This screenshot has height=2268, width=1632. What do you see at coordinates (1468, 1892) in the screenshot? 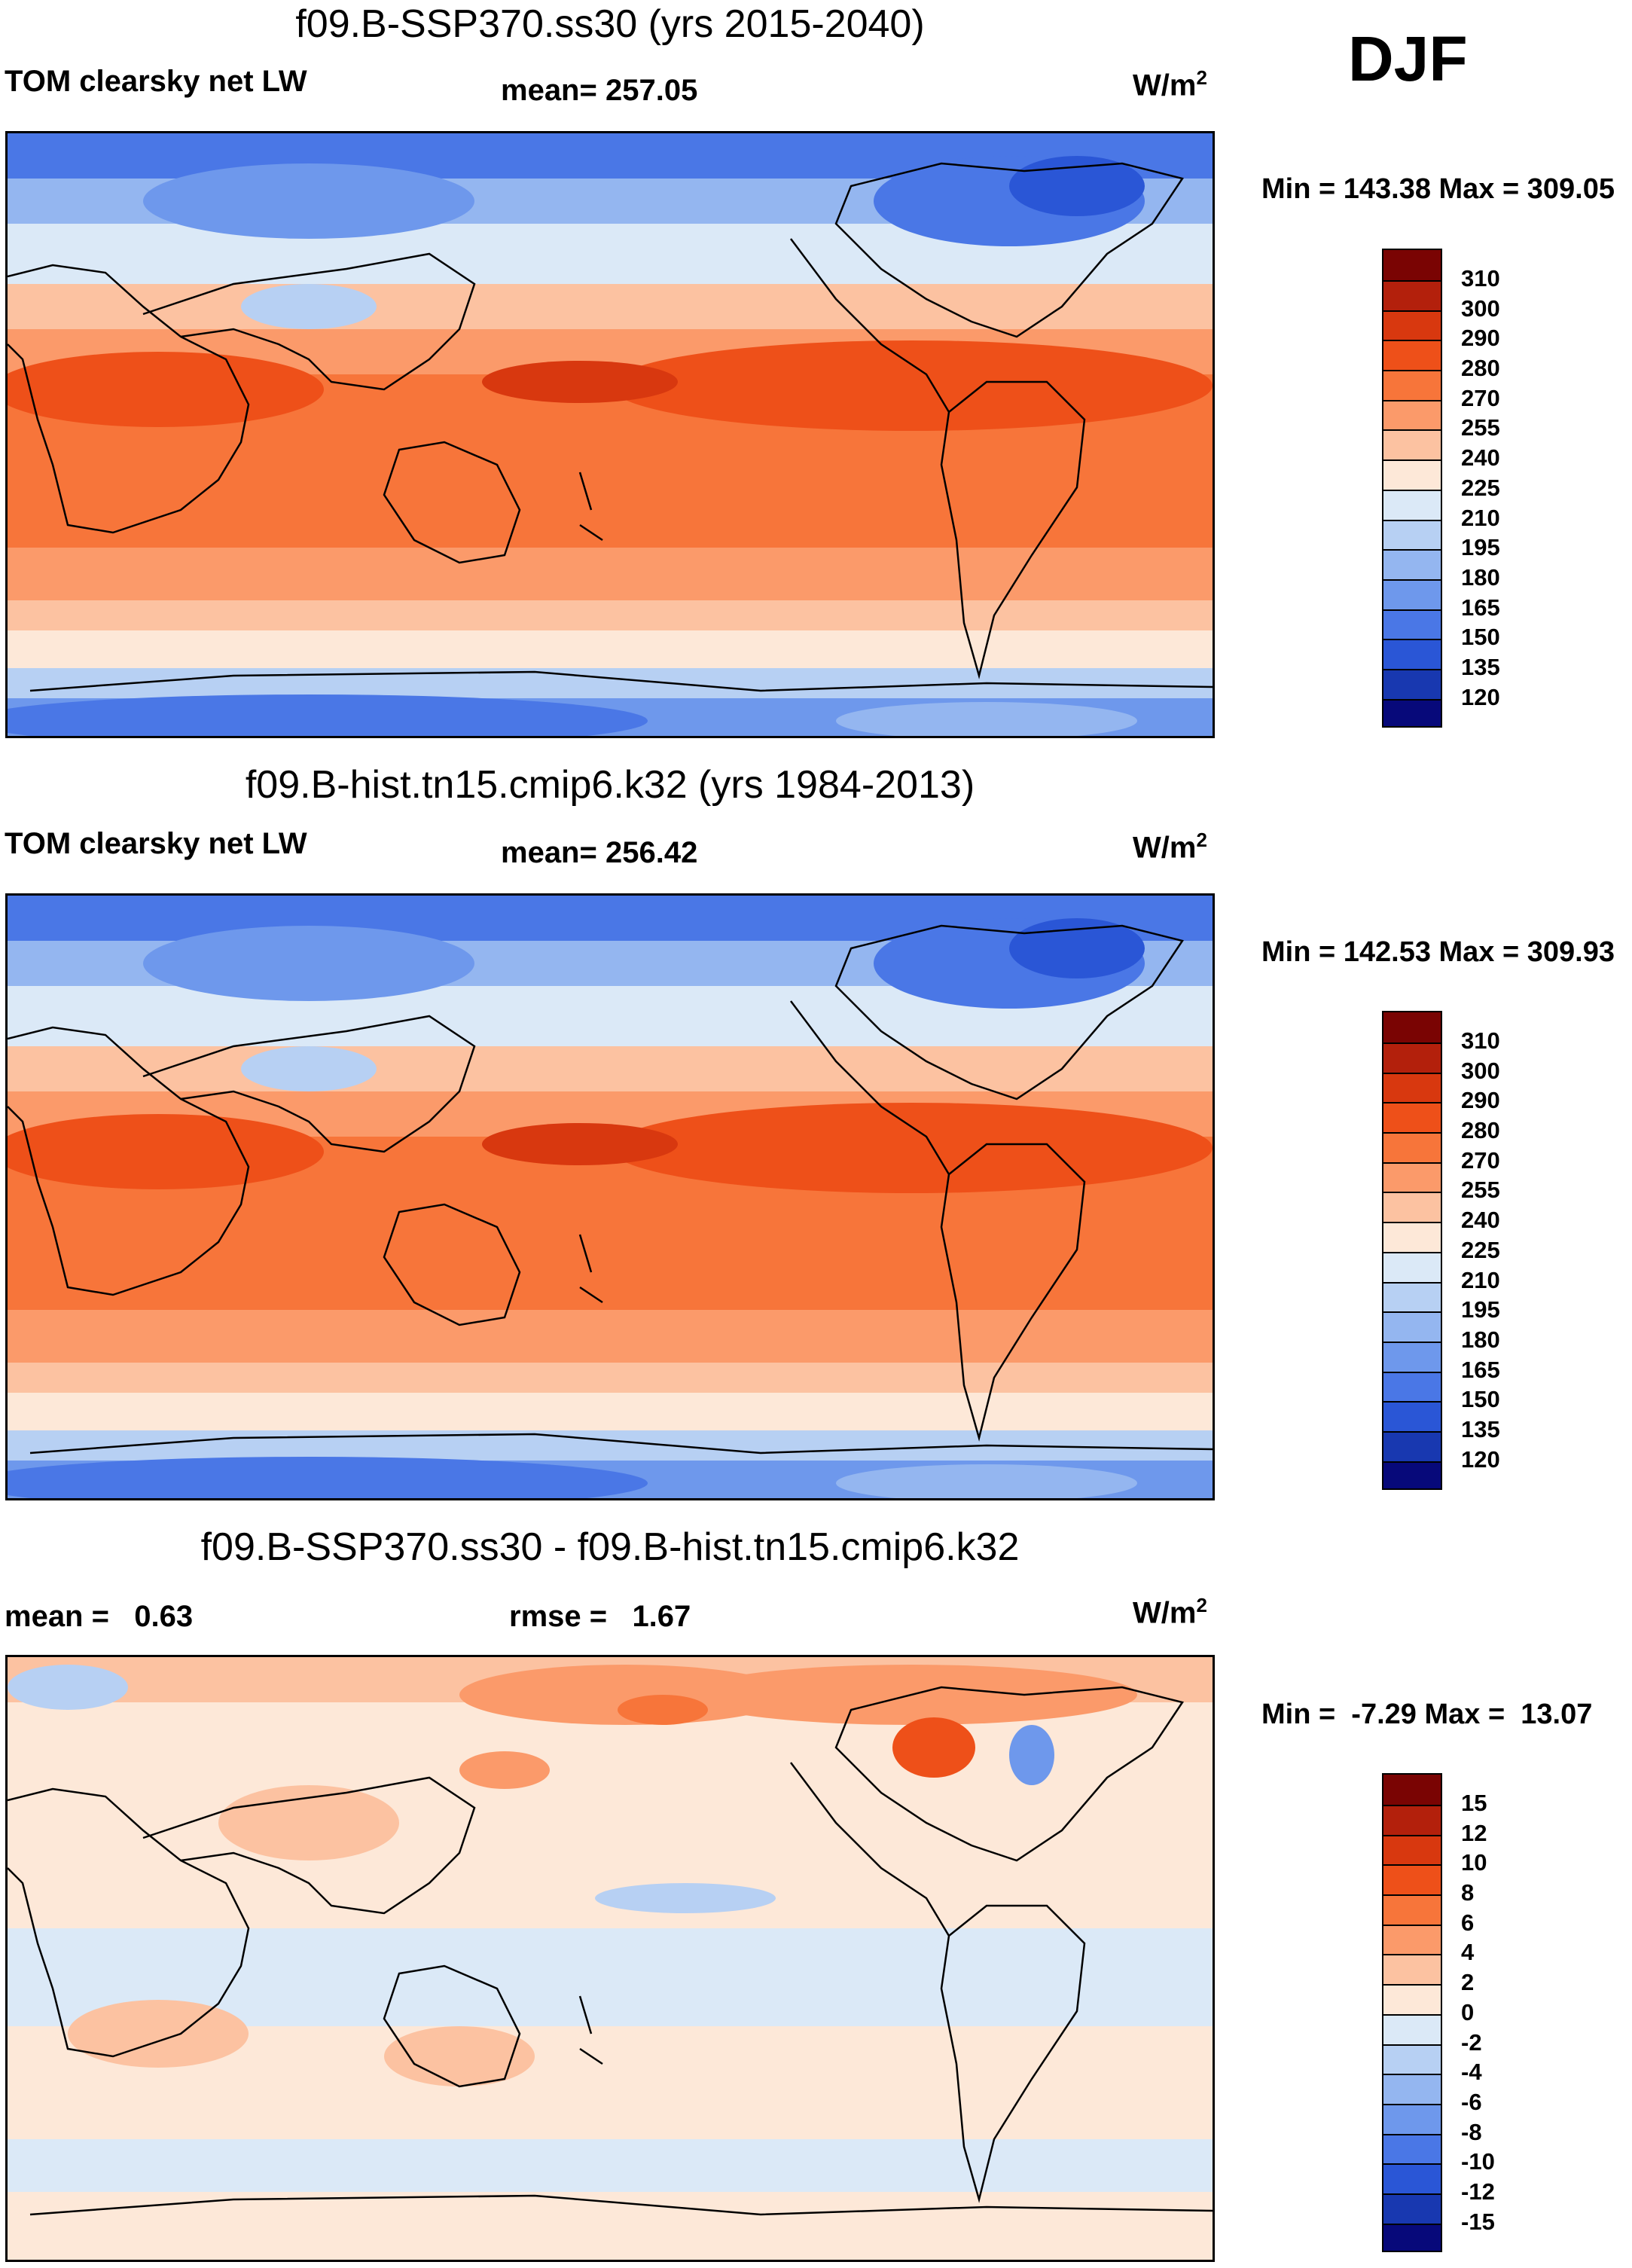
I see `colorbar-tick-label: 8` at bounding box center [1468, 1892].